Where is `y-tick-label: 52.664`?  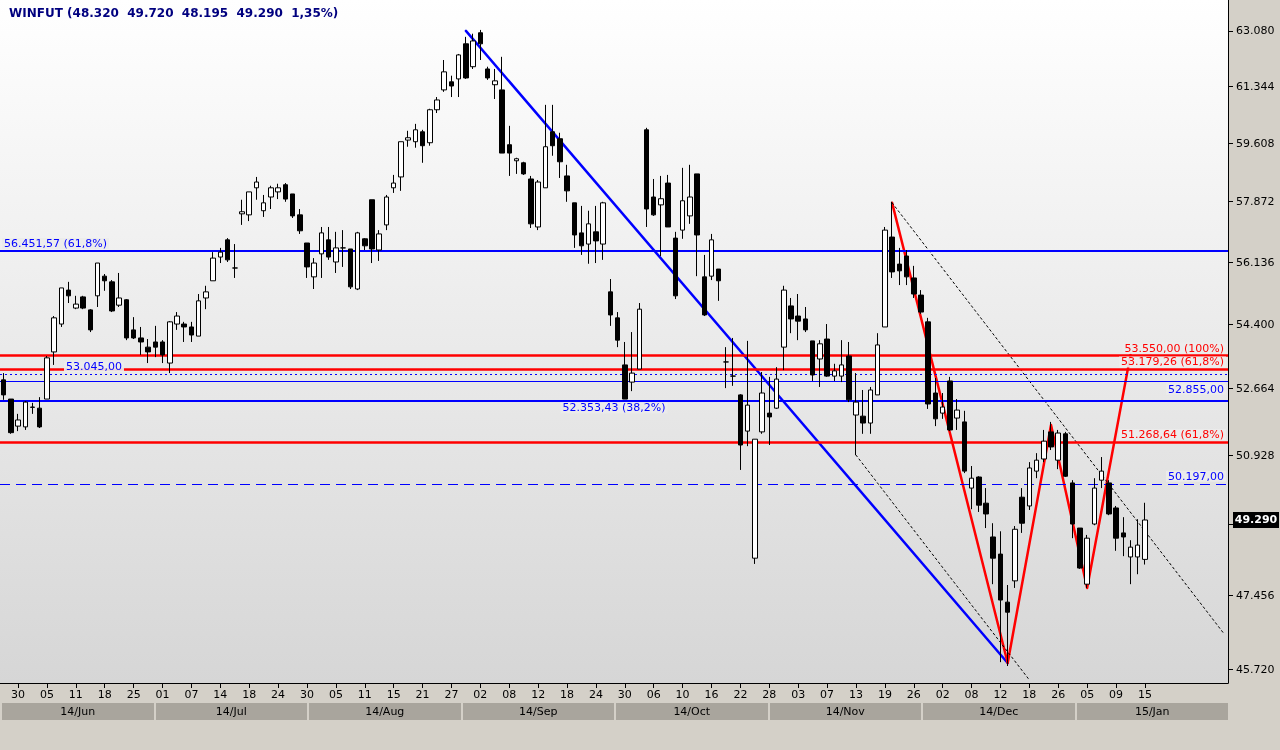
y-tick-label: 52.664 is located at coordinates (1255, 389).